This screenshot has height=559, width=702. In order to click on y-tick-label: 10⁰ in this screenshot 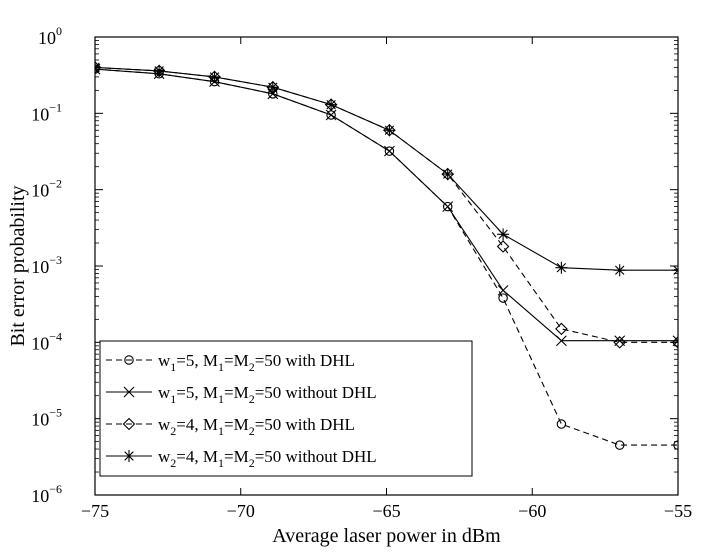, I will do `click(50, 36)`.